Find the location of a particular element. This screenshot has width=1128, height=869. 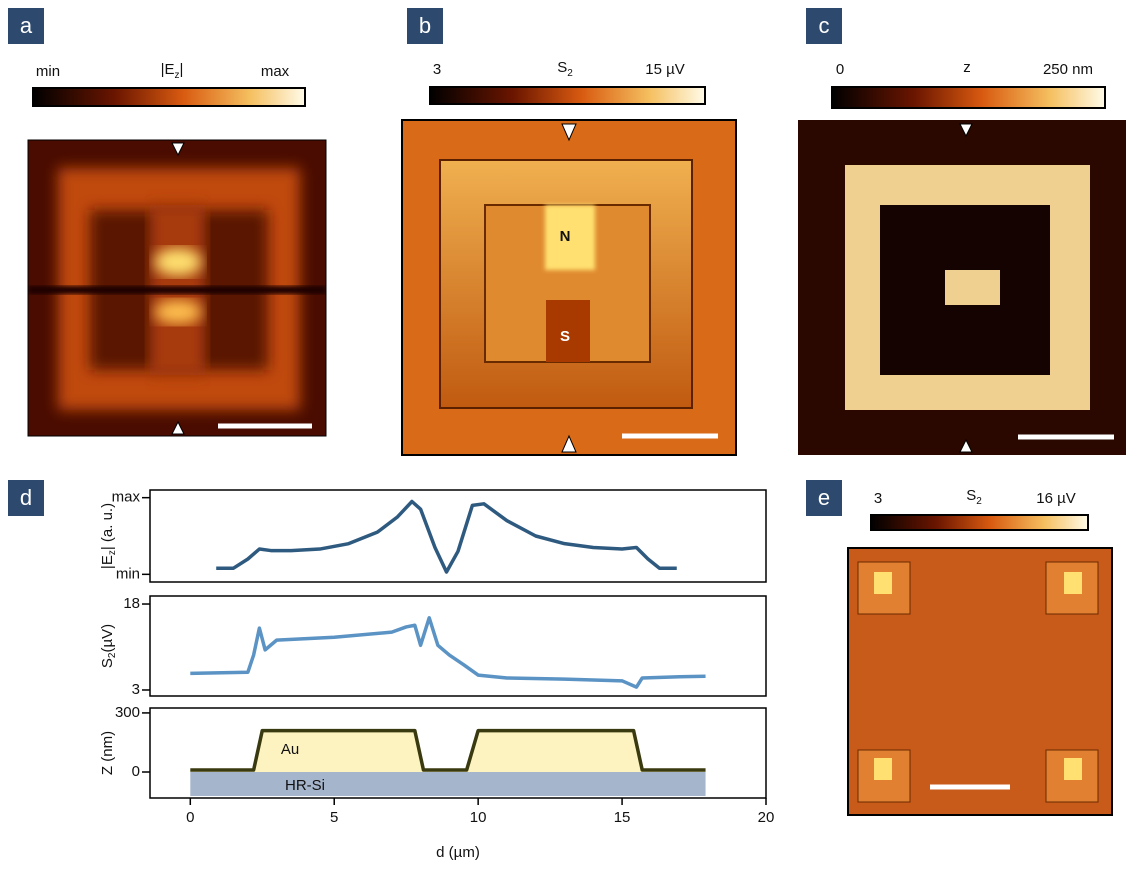

cbar-max: 16 µV is located at coordinates (1056, 498).